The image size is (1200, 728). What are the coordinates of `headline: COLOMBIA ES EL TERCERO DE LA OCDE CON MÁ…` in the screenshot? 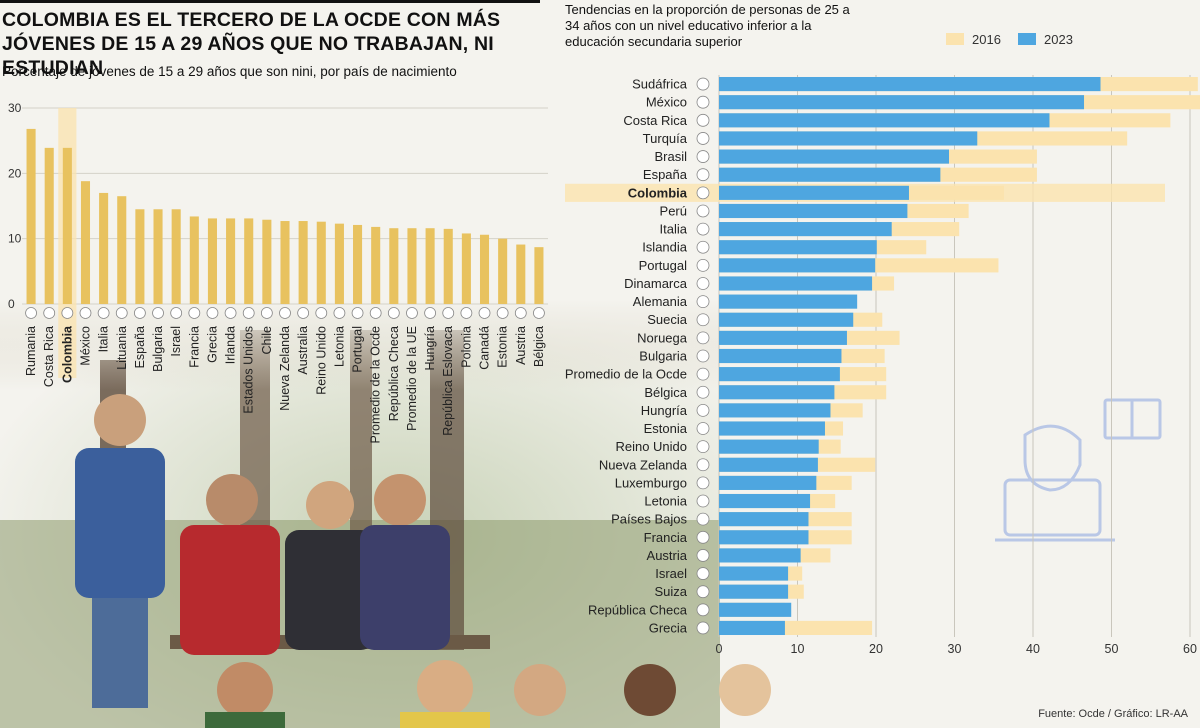 It's located at (251, 44).